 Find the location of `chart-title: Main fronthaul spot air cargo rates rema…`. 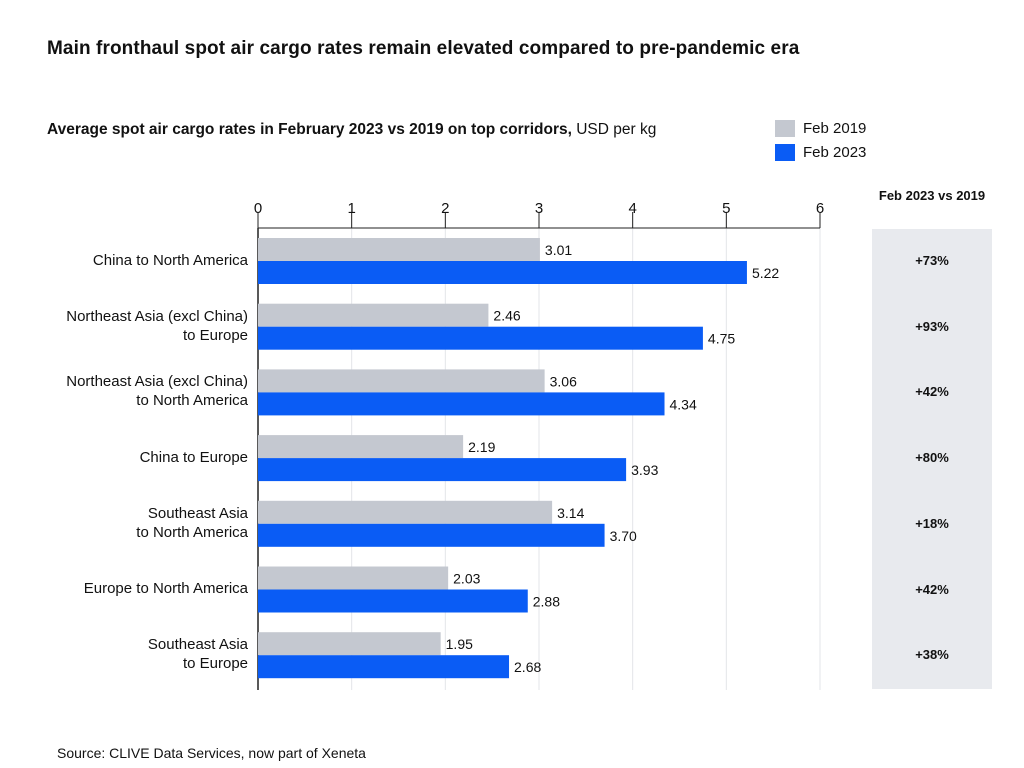

chart-title: Main fronthaul spot air cargo rates rema… is located at coordinates (423, 48).